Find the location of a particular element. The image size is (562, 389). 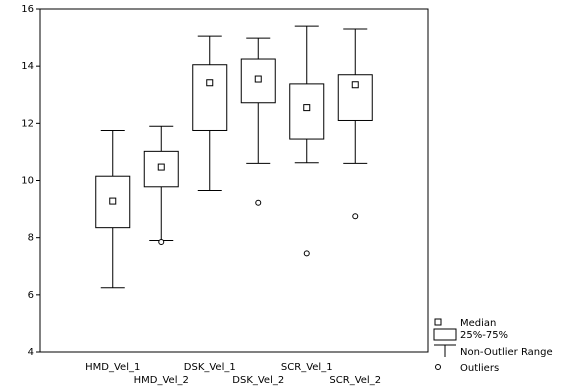

y-tick-label: 4 is located at coordinates (31, 352).